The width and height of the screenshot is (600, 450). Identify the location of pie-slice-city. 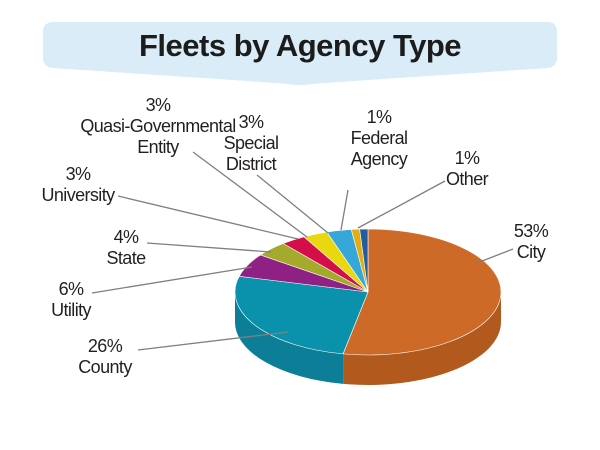
(422, 292).